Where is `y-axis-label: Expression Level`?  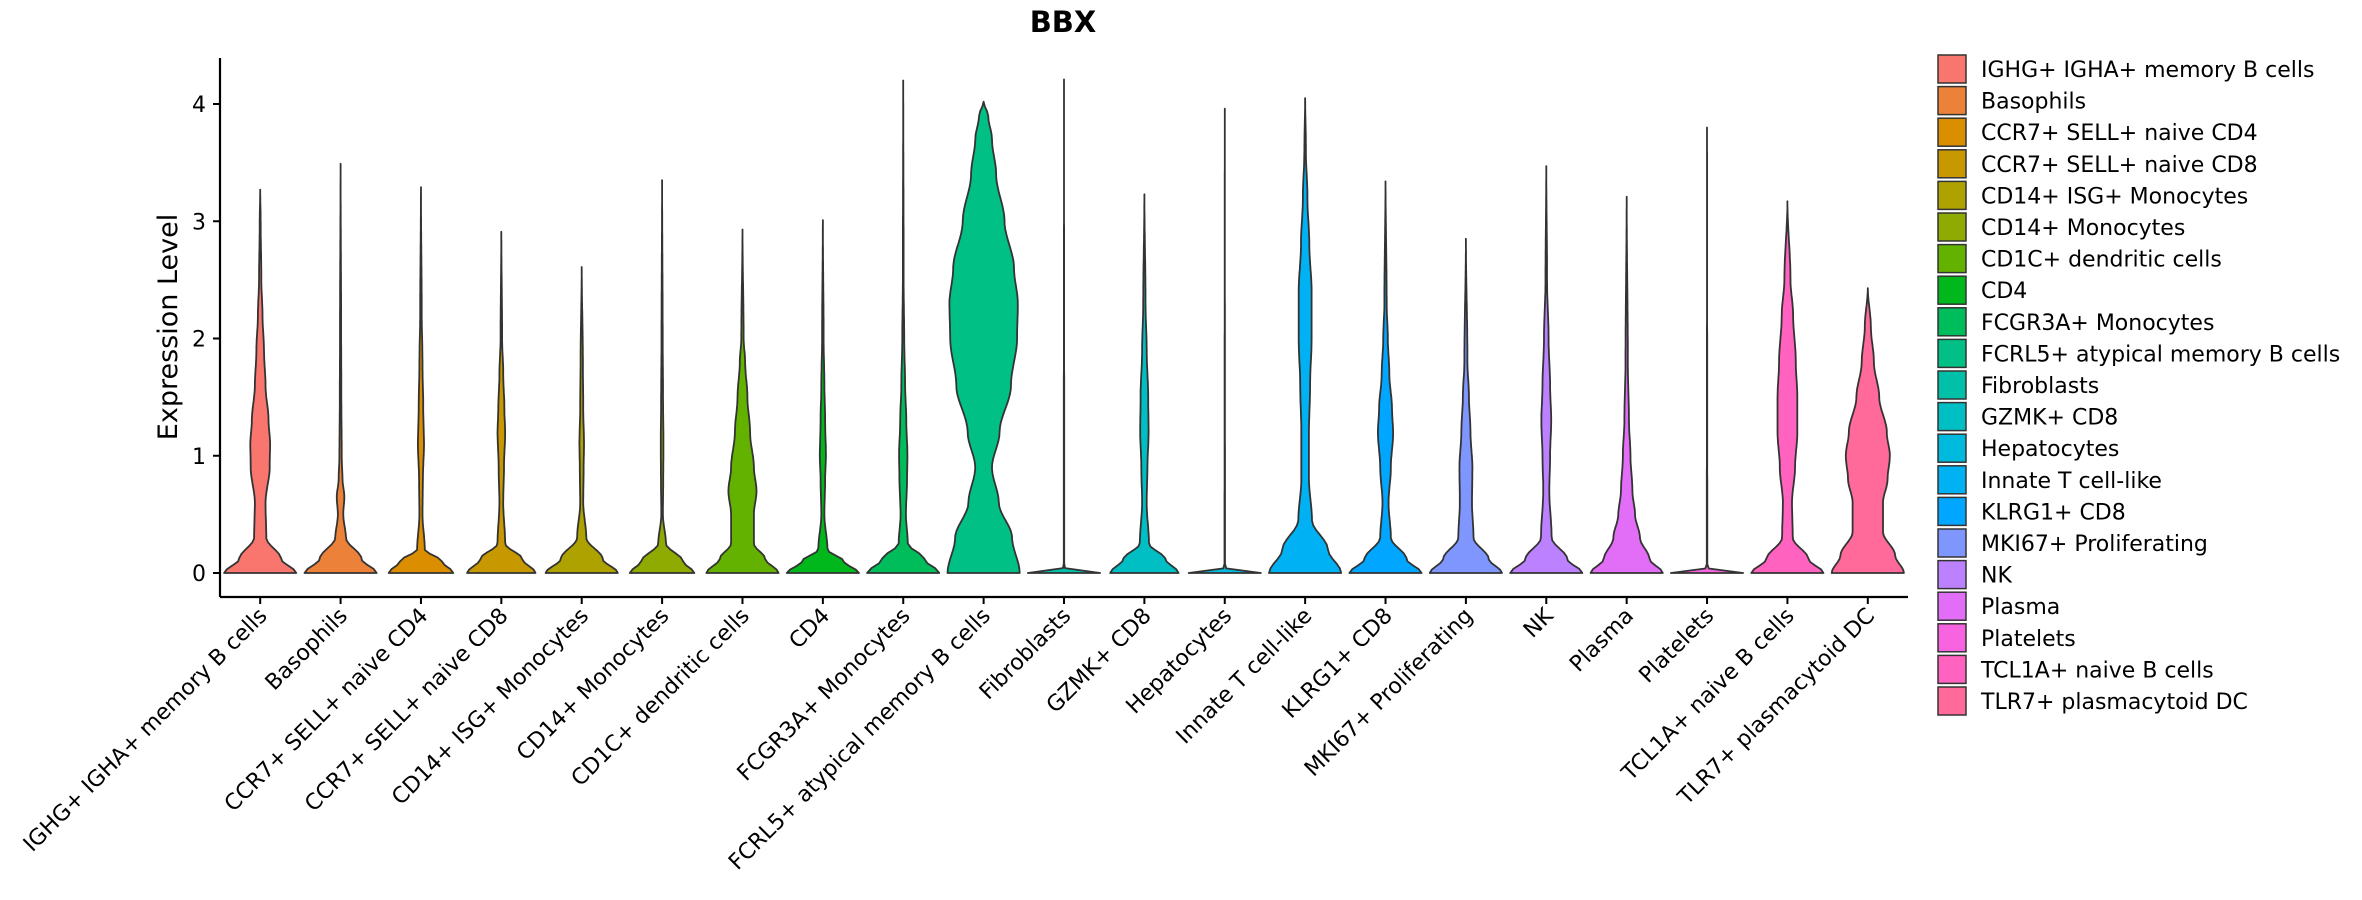 y-axis-label: Expression Level is located at coordinates (168, 327).